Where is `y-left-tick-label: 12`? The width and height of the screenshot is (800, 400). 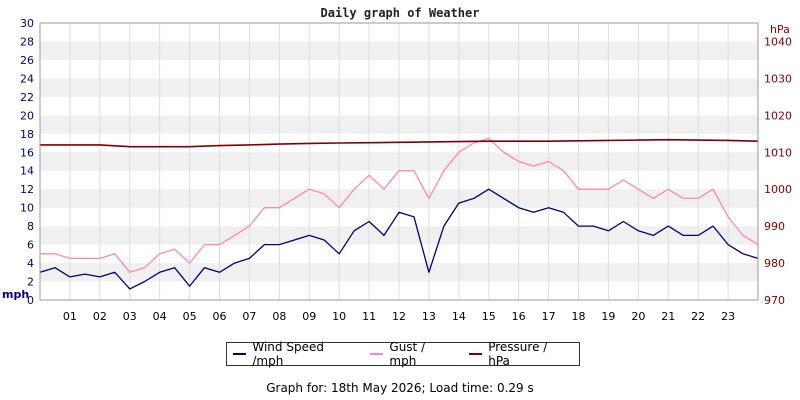
y-left-tick-label: 12 is located at coordinates (27, 189).